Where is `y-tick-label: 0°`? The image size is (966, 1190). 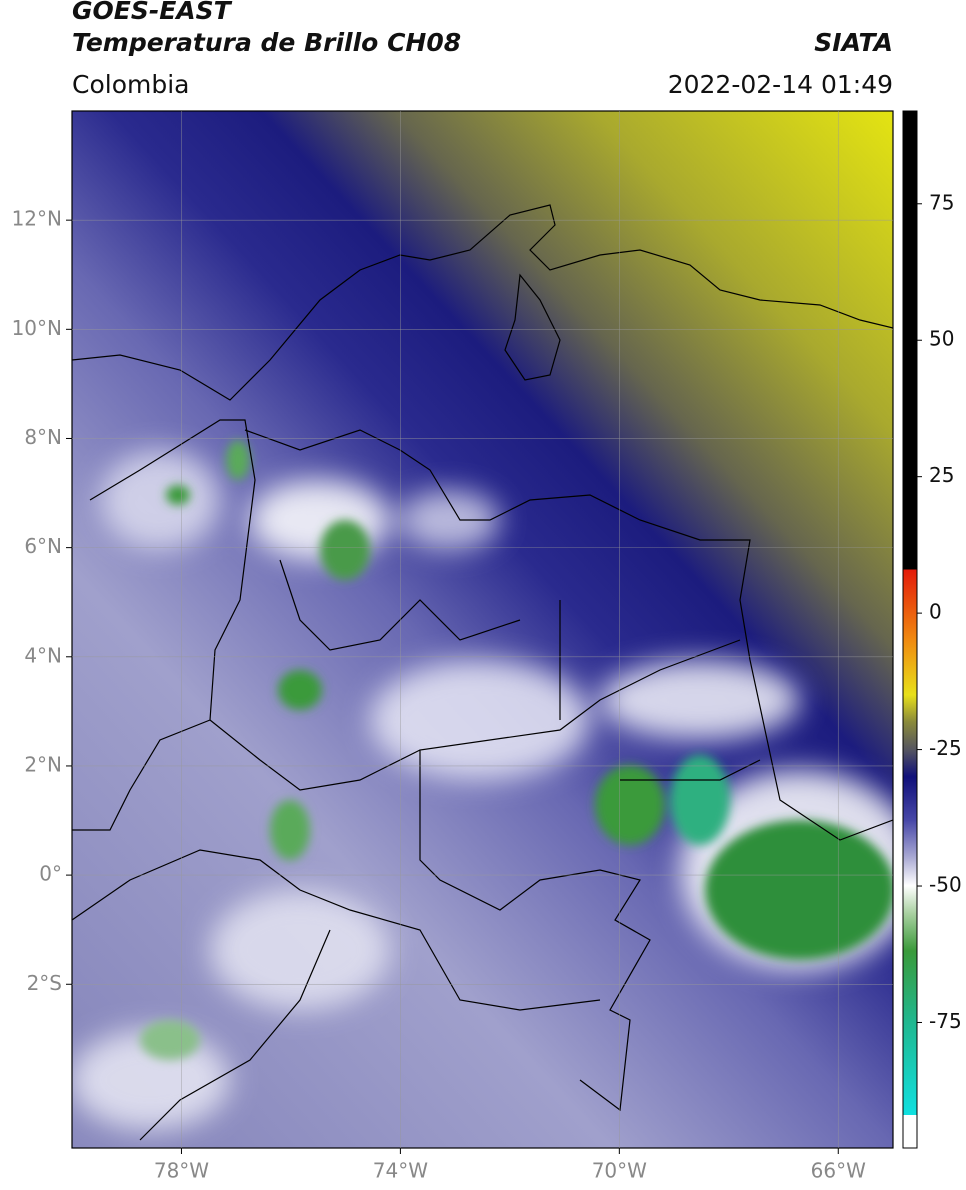
y-tick-label: 0° is located at coordinates (50, 874).